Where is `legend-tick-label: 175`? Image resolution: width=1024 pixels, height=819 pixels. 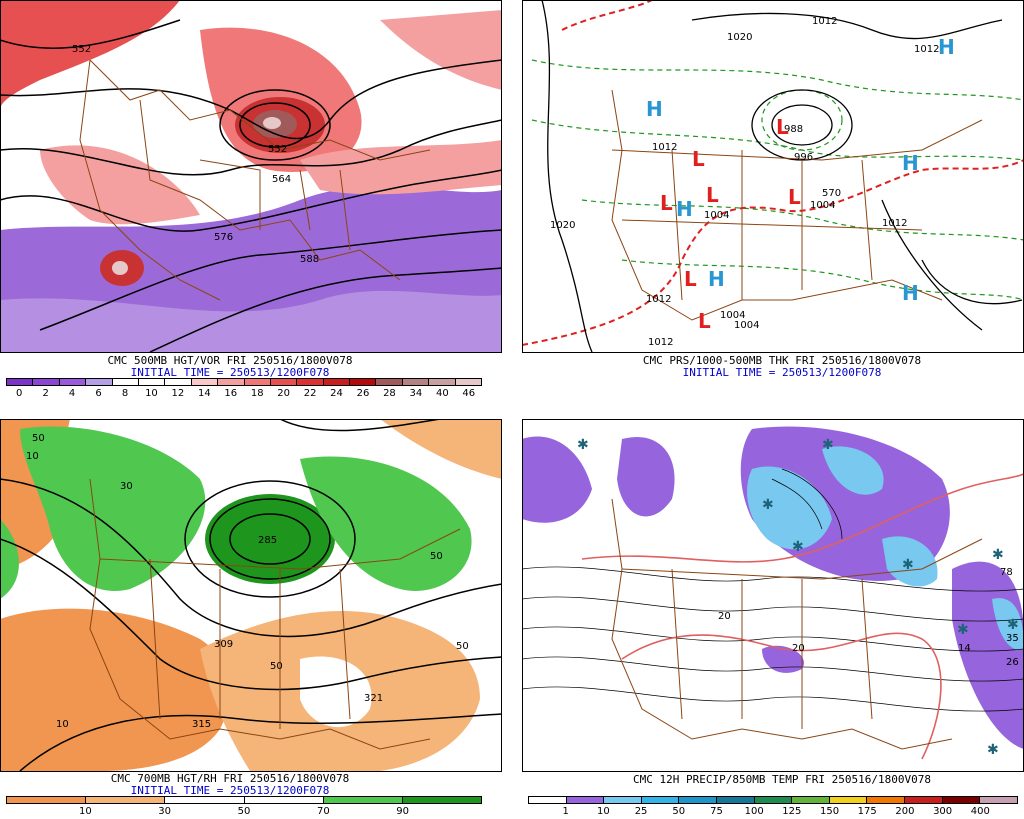 legend-tick-label: 175 is located at coordinates (867, 811).